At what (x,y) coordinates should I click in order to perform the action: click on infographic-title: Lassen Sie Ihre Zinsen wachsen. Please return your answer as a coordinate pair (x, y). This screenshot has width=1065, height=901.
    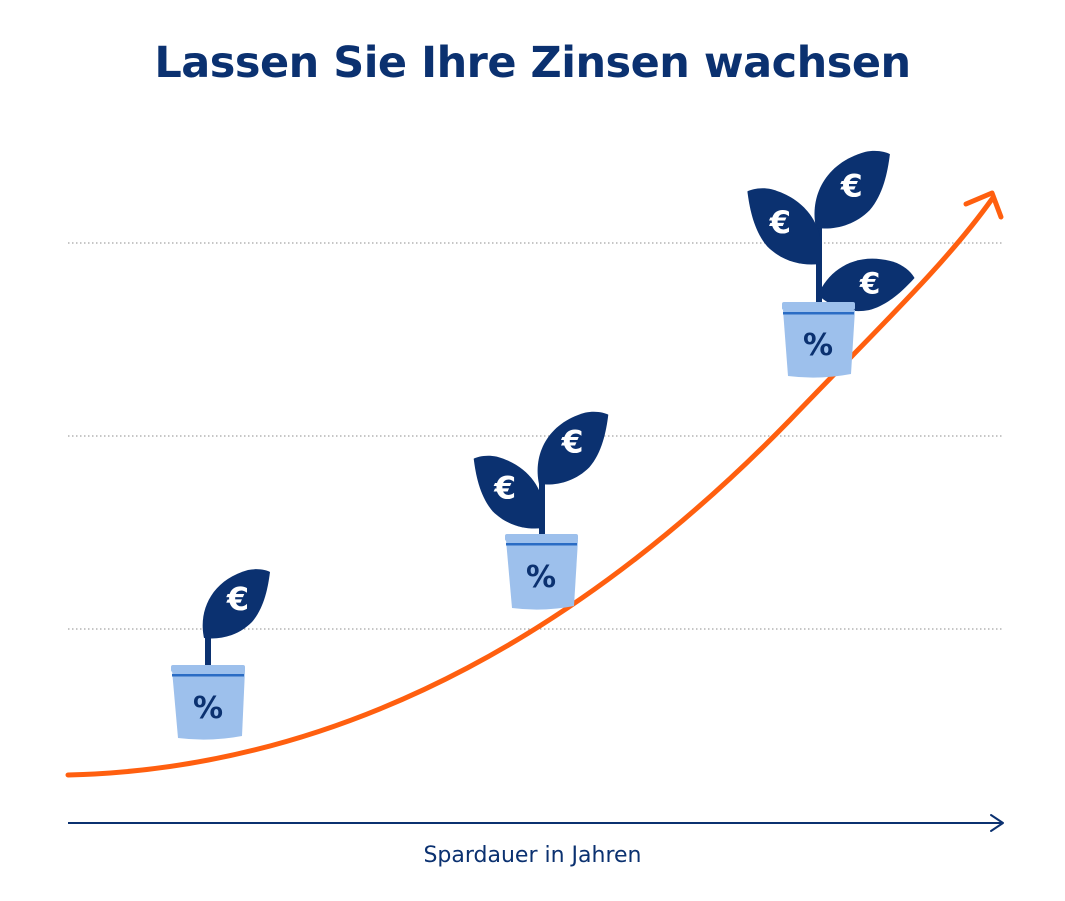
    Looking at the image, I should click on (532, 63).